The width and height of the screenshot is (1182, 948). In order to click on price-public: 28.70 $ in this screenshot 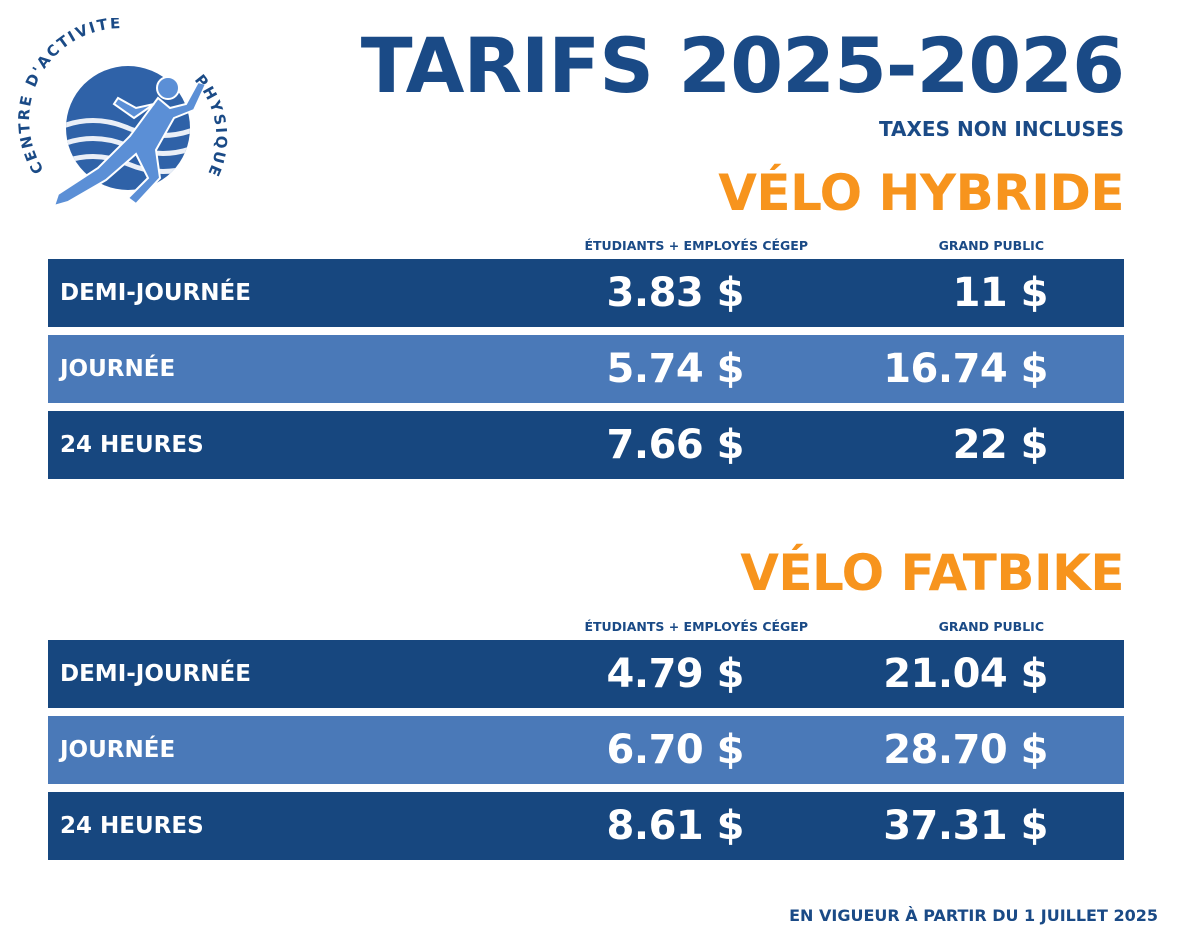, I will do `click(965, 750)`.